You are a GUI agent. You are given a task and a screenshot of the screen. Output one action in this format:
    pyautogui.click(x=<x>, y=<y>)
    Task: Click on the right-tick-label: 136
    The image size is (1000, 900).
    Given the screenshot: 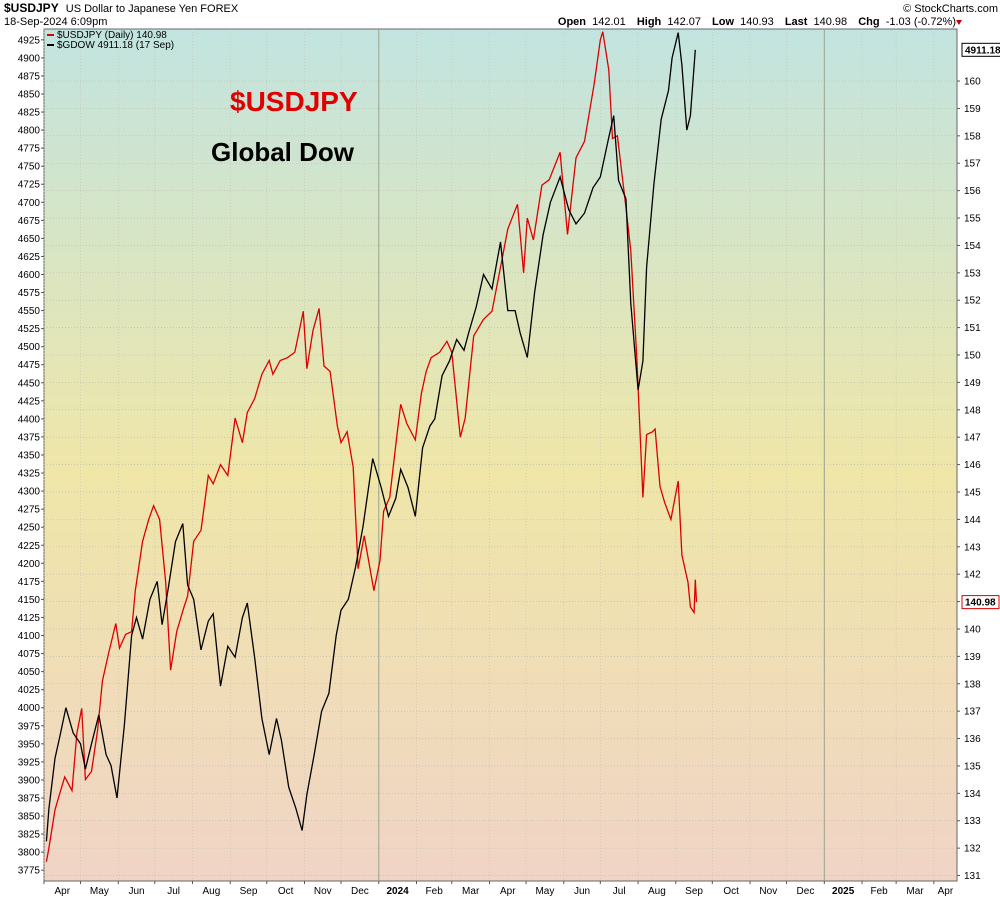 What is the action you would take?
    pyautogui.click(x=972, y=739)
    